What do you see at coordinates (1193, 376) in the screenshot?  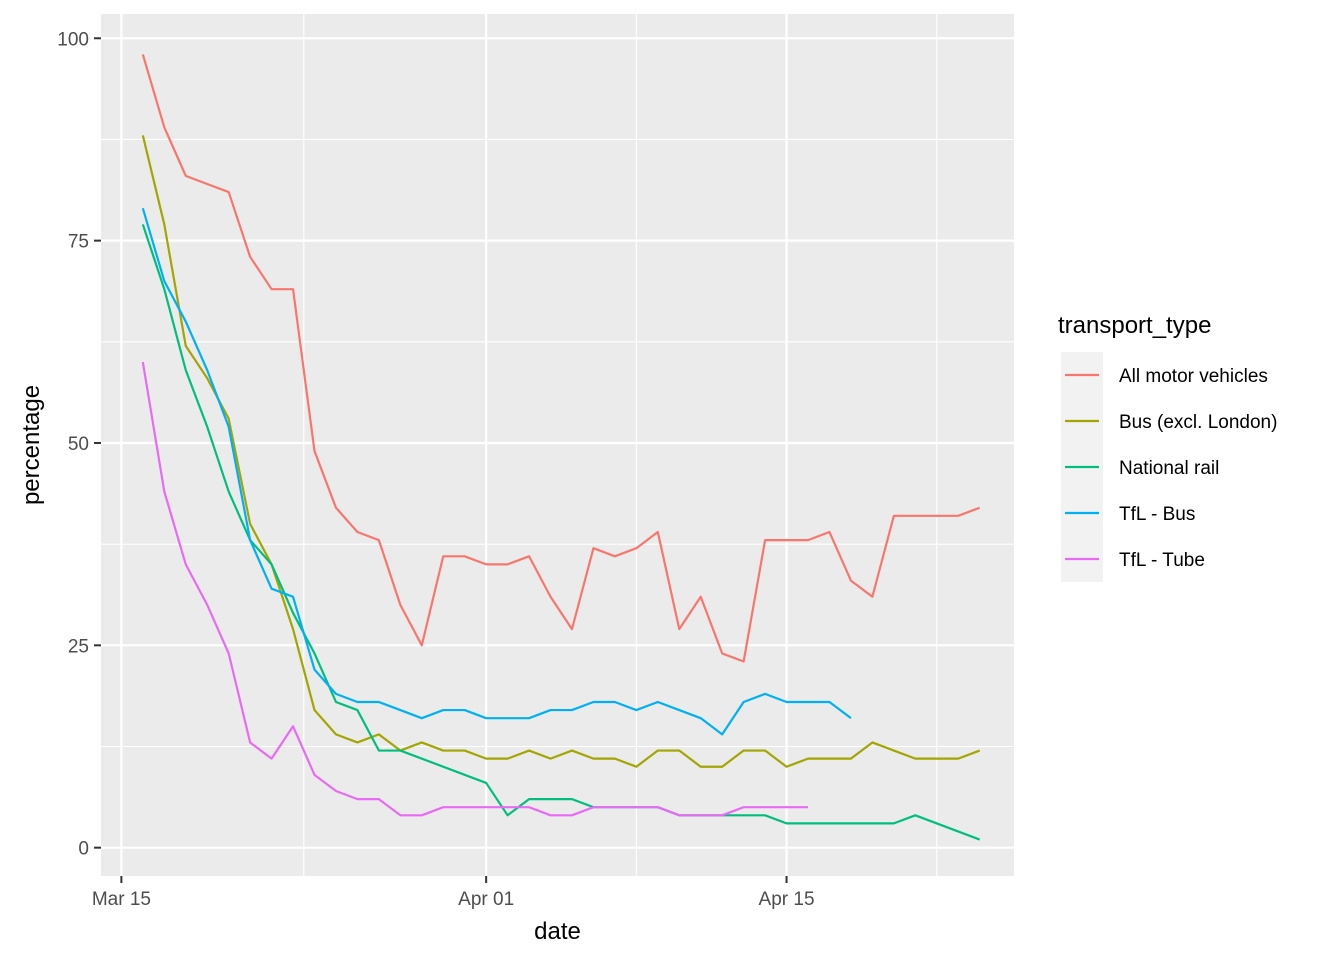 I see `legend-label: All motor vehicles` at bounding box center [1193, 376].